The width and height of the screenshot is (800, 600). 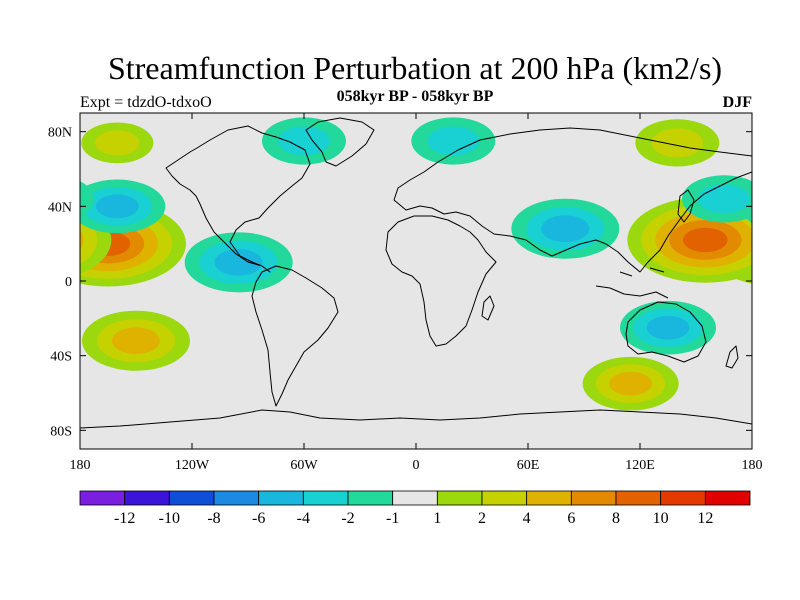 What do you see at coordinates (686, 206) in the screenshot?
I see `coast-japan` at bounding box center [686, 206].